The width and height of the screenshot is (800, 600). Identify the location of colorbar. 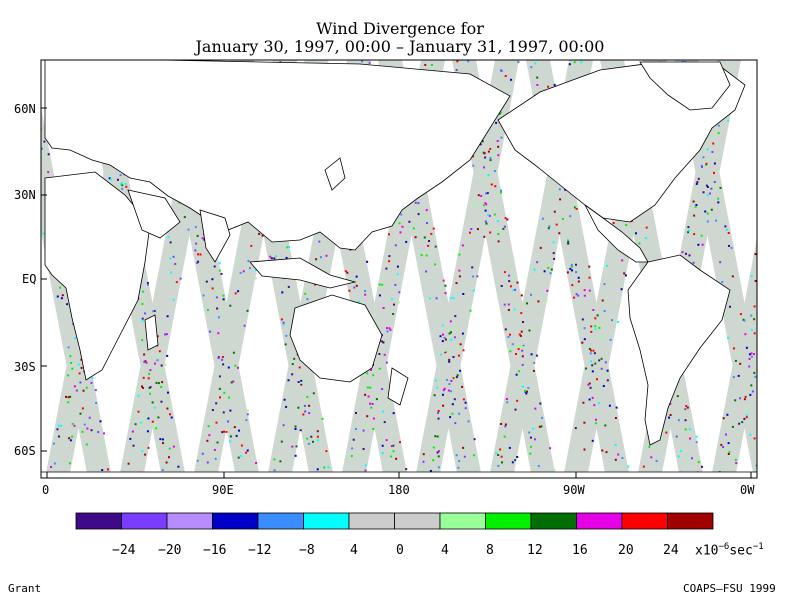
(394, 521).